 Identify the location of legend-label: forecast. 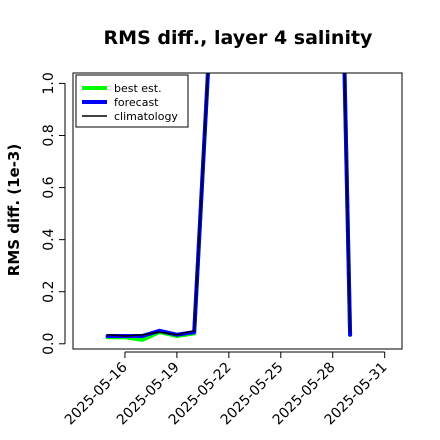
(136, 102).